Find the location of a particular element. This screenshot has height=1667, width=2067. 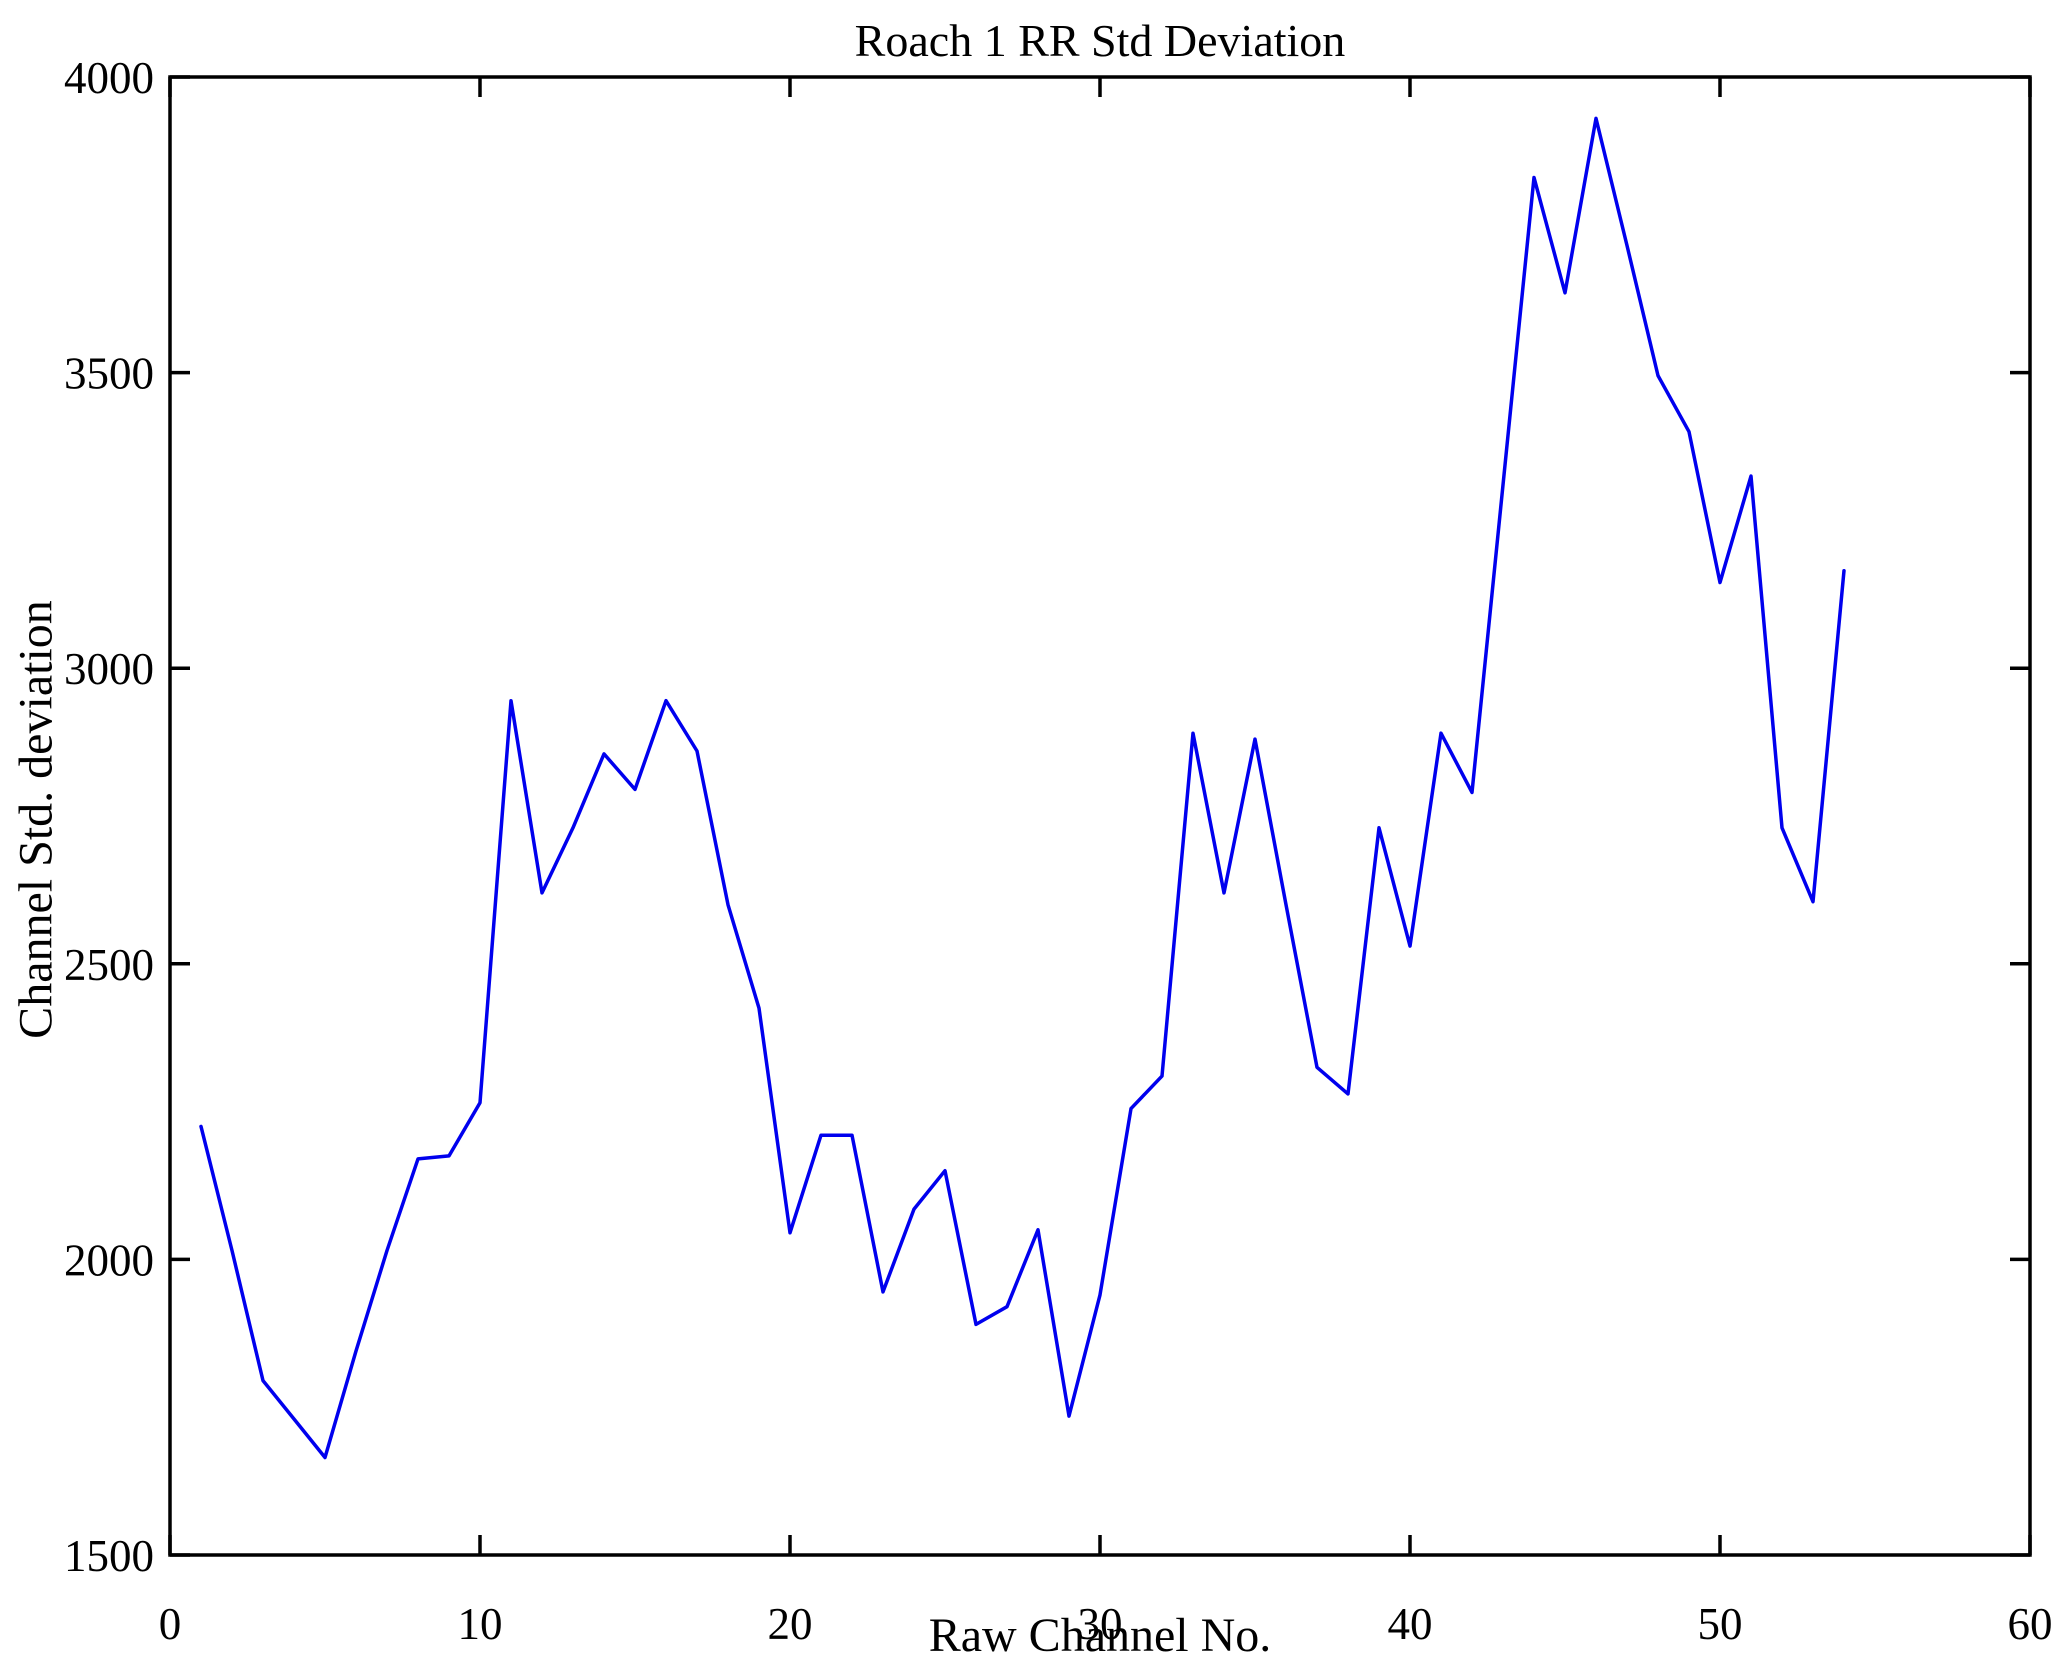

y-tick-label: 2000 is located at coordinates (109, 1260).